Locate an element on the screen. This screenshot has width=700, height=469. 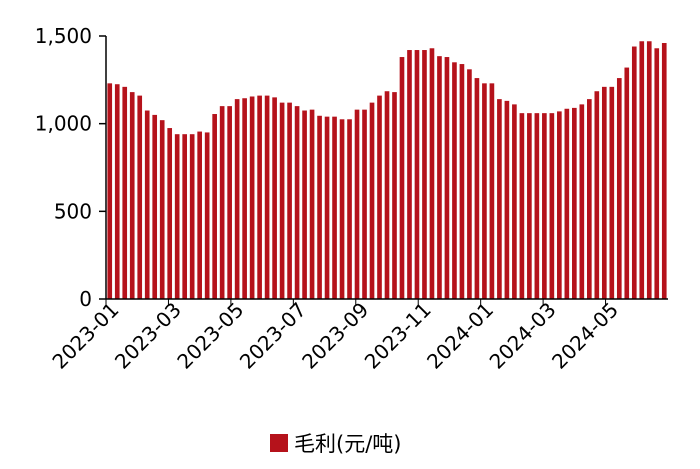
x-tick-label: 2024-01 is located at coordinates (460, 336).